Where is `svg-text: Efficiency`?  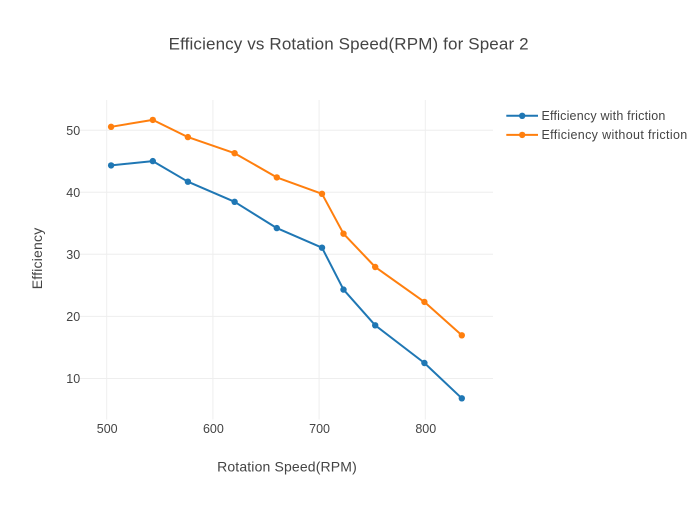
svg-text: Efficiency is located at coordinates (37, 259).